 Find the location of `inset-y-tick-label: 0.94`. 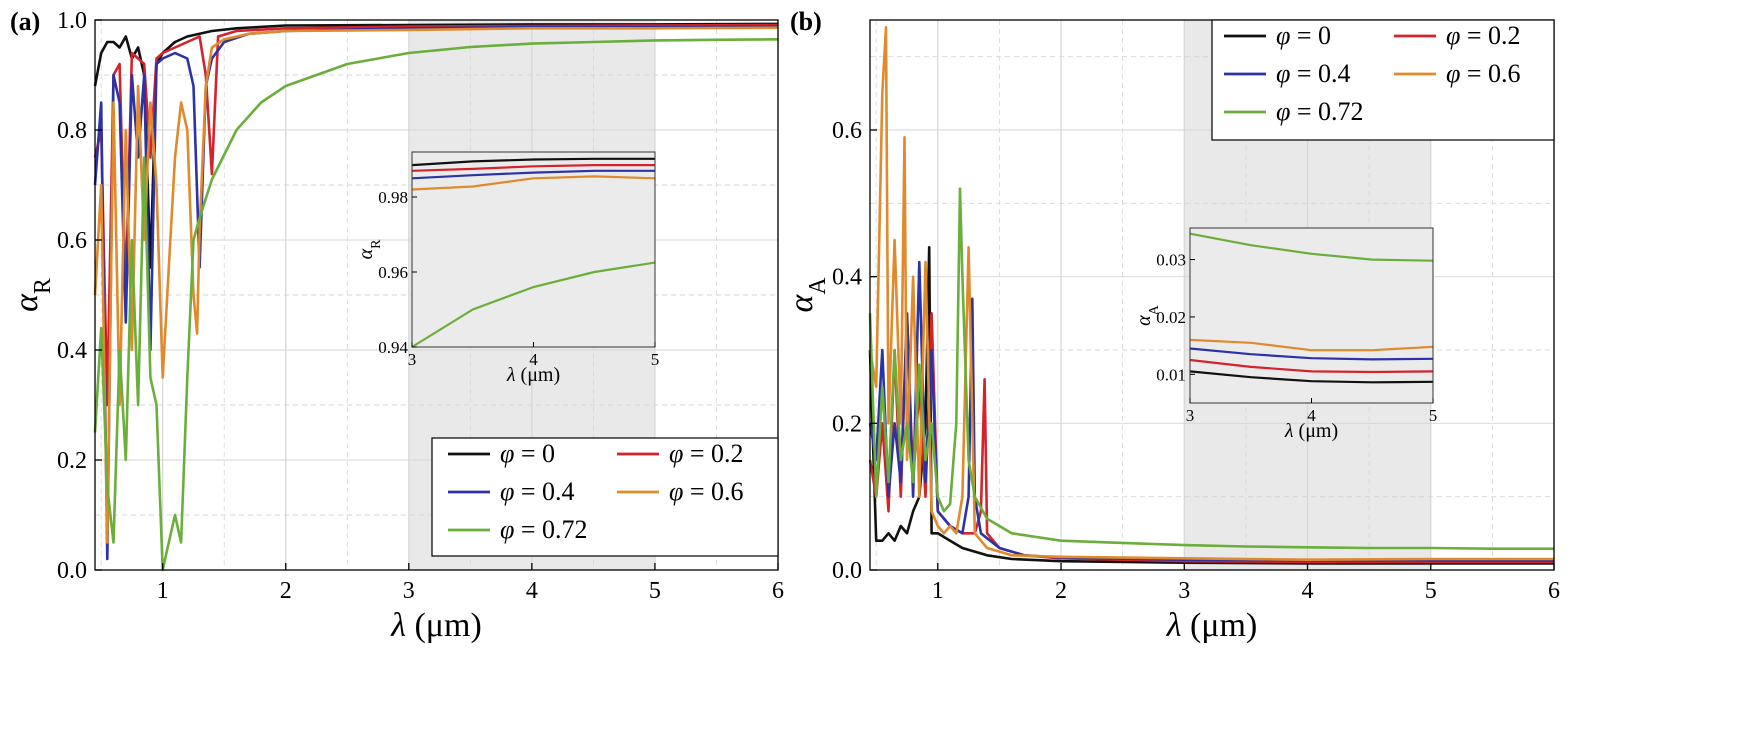

inset-y-tick-label: 0.94 is located at coordinates (393, 347).